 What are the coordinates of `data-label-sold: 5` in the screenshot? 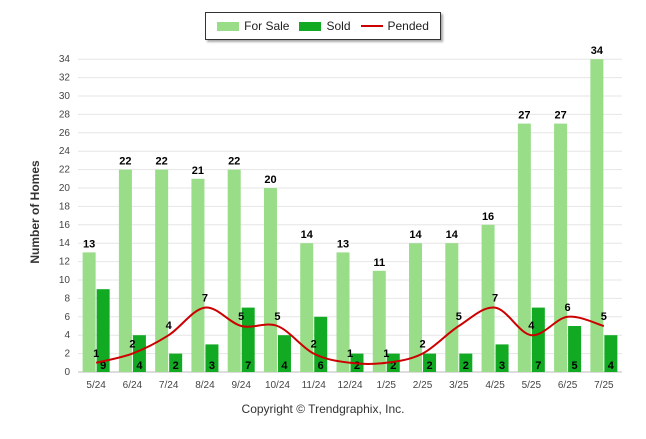 It's located at (575, 366).